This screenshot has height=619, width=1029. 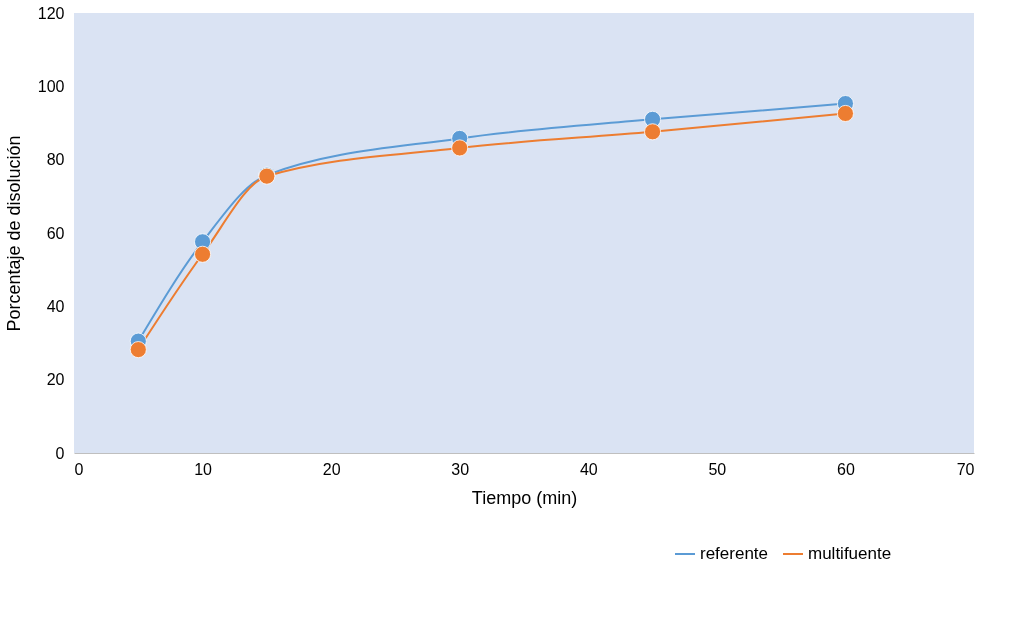 I want to click on x-tick-label: 50, so click(x=717, y=469).